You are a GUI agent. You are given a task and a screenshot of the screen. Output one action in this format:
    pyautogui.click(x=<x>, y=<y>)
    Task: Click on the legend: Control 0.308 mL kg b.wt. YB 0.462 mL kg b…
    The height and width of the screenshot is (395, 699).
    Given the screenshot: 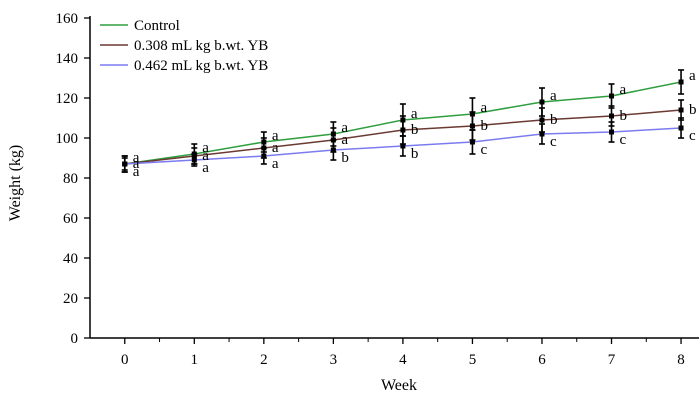 What is the action you would take?
    pyautogui.click(x=184, y=46)
    